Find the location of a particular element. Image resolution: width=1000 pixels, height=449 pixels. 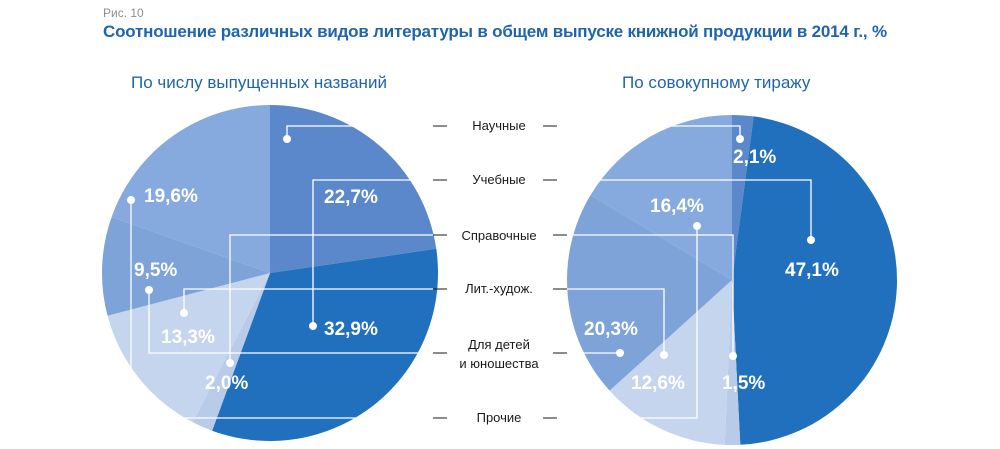

leader-titles-other is located at coordinates (281, 309).